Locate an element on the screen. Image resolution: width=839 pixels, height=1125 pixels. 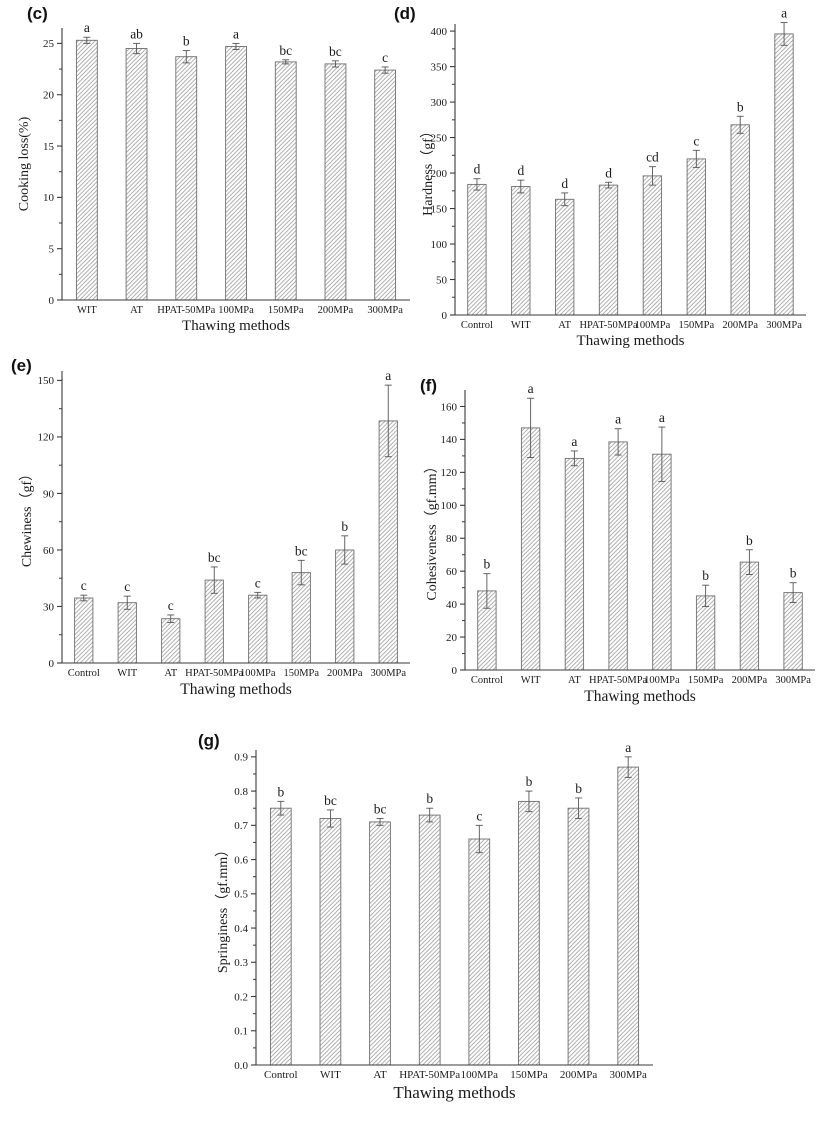
bar-group: a HPAT-50MPa is located at coordinates (618, 549).